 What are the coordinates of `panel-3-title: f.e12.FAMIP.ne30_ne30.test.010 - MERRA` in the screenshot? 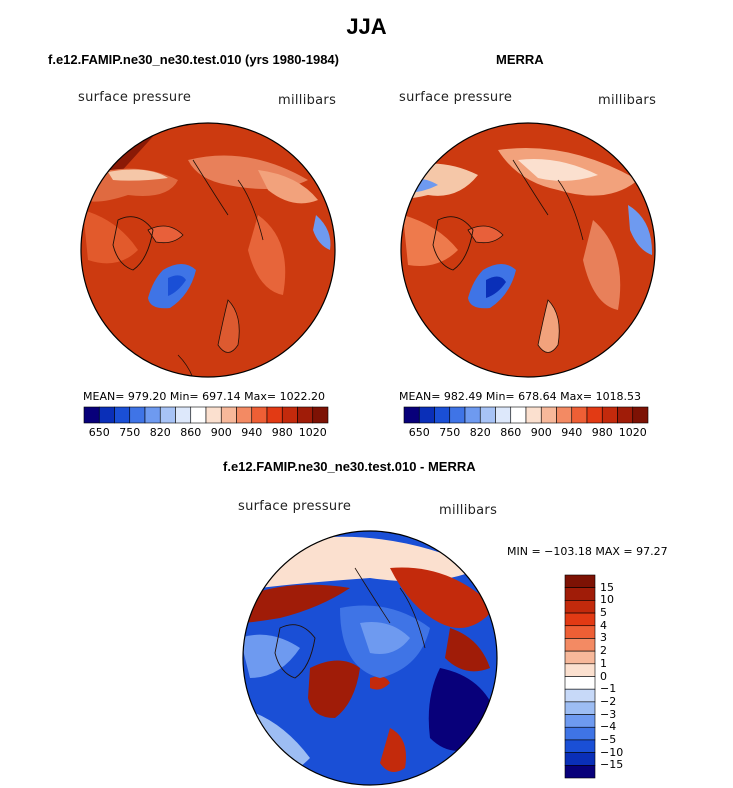 It's located at (349, 466).